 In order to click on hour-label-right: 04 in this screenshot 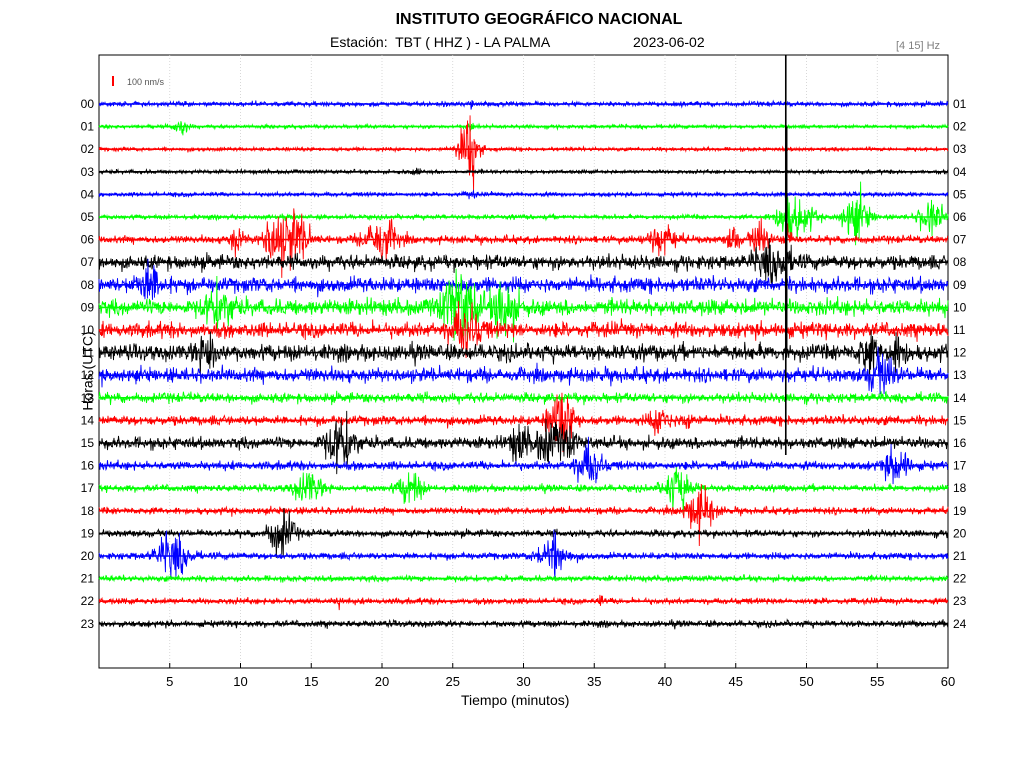, I will do `click(960, 172)`.